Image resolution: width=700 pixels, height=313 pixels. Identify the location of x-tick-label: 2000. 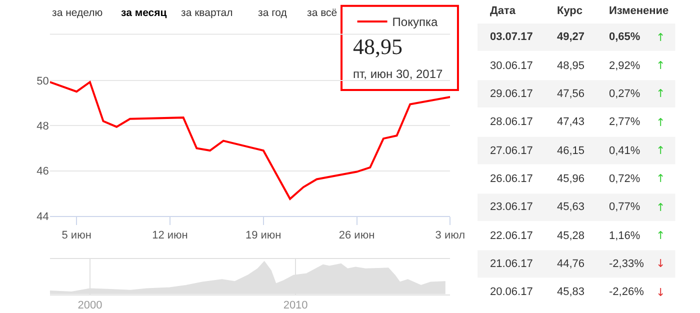
(90, 305).